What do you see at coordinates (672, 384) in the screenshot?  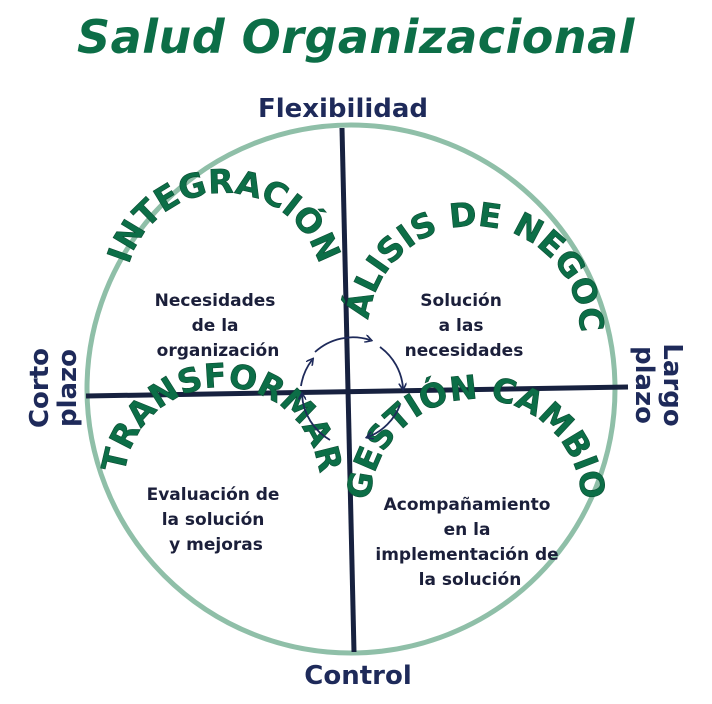 I see `axis-label-right-line1: Largo` at bounding box center [672, 384].